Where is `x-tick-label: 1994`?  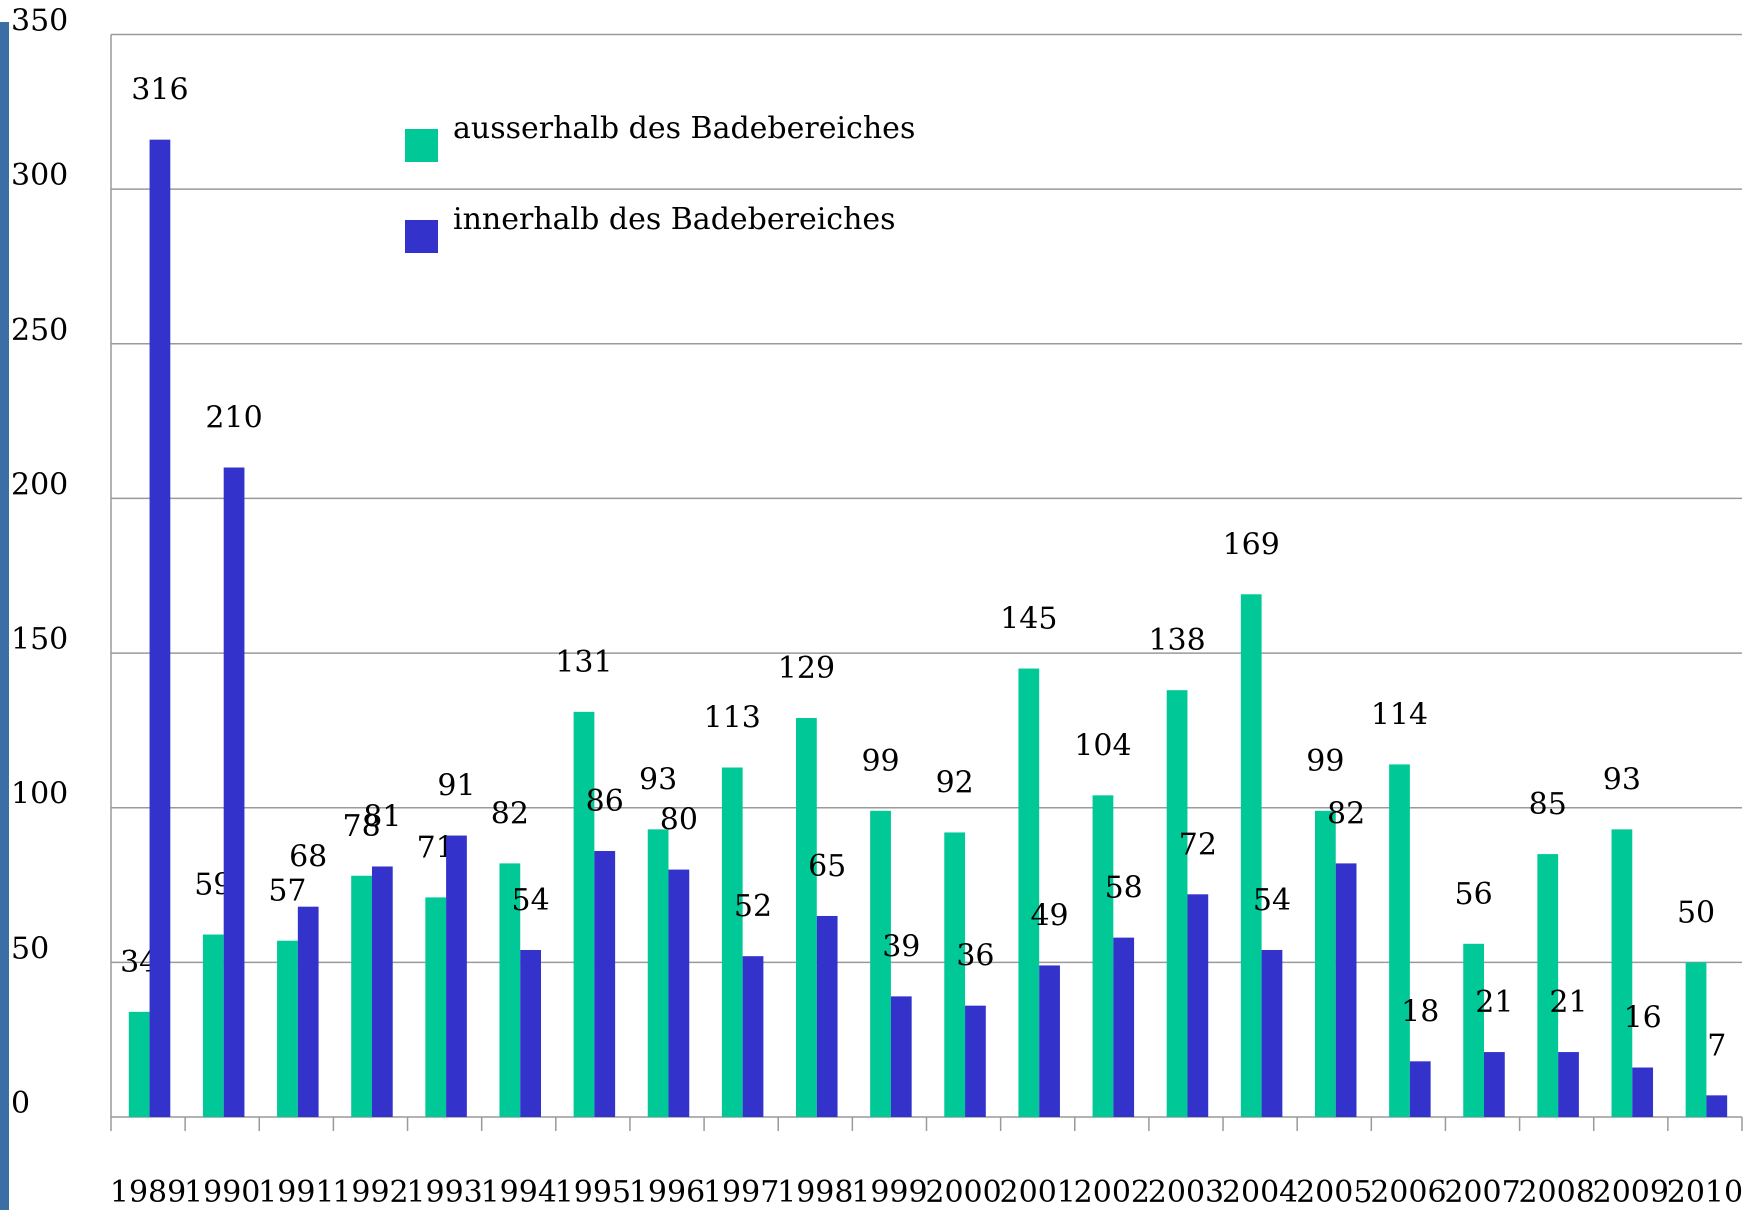
x-tick-label: 1994 is located at coordinates (519, 1192).